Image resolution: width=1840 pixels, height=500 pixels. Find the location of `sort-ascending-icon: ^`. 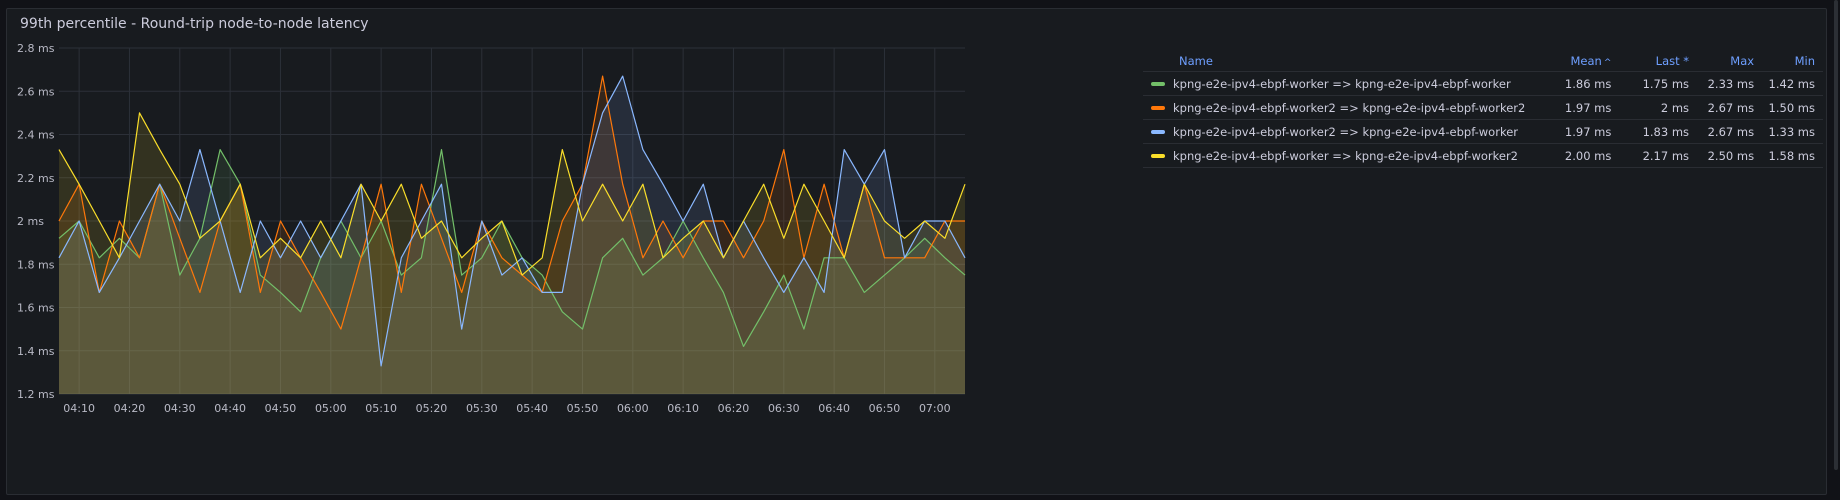

sort-ascending-icon: ^ is located at coordinates (1607, 62).